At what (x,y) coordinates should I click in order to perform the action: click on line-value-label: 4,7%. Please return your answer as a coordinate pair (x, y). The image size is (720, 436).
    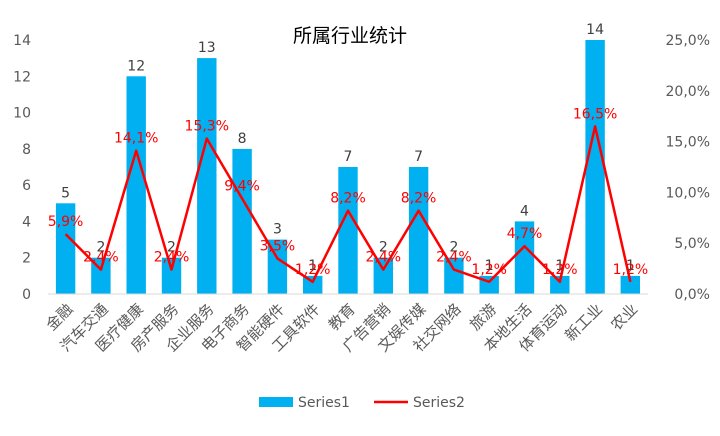
    Looking at the image, I should click on (525, 234).